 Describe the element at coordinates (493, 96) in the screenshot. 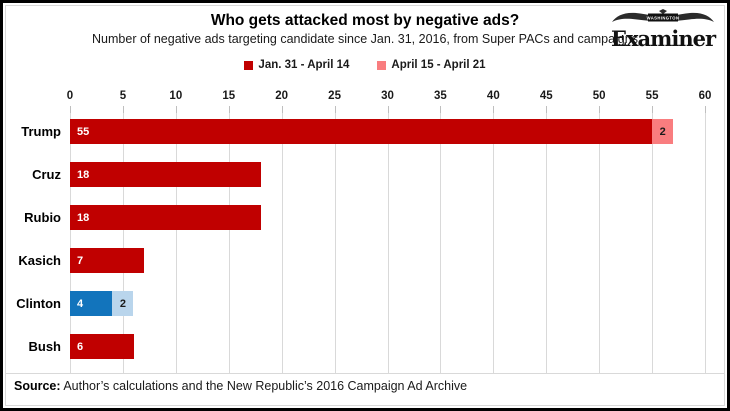

I see `axis-tick-label: 40` at that location.